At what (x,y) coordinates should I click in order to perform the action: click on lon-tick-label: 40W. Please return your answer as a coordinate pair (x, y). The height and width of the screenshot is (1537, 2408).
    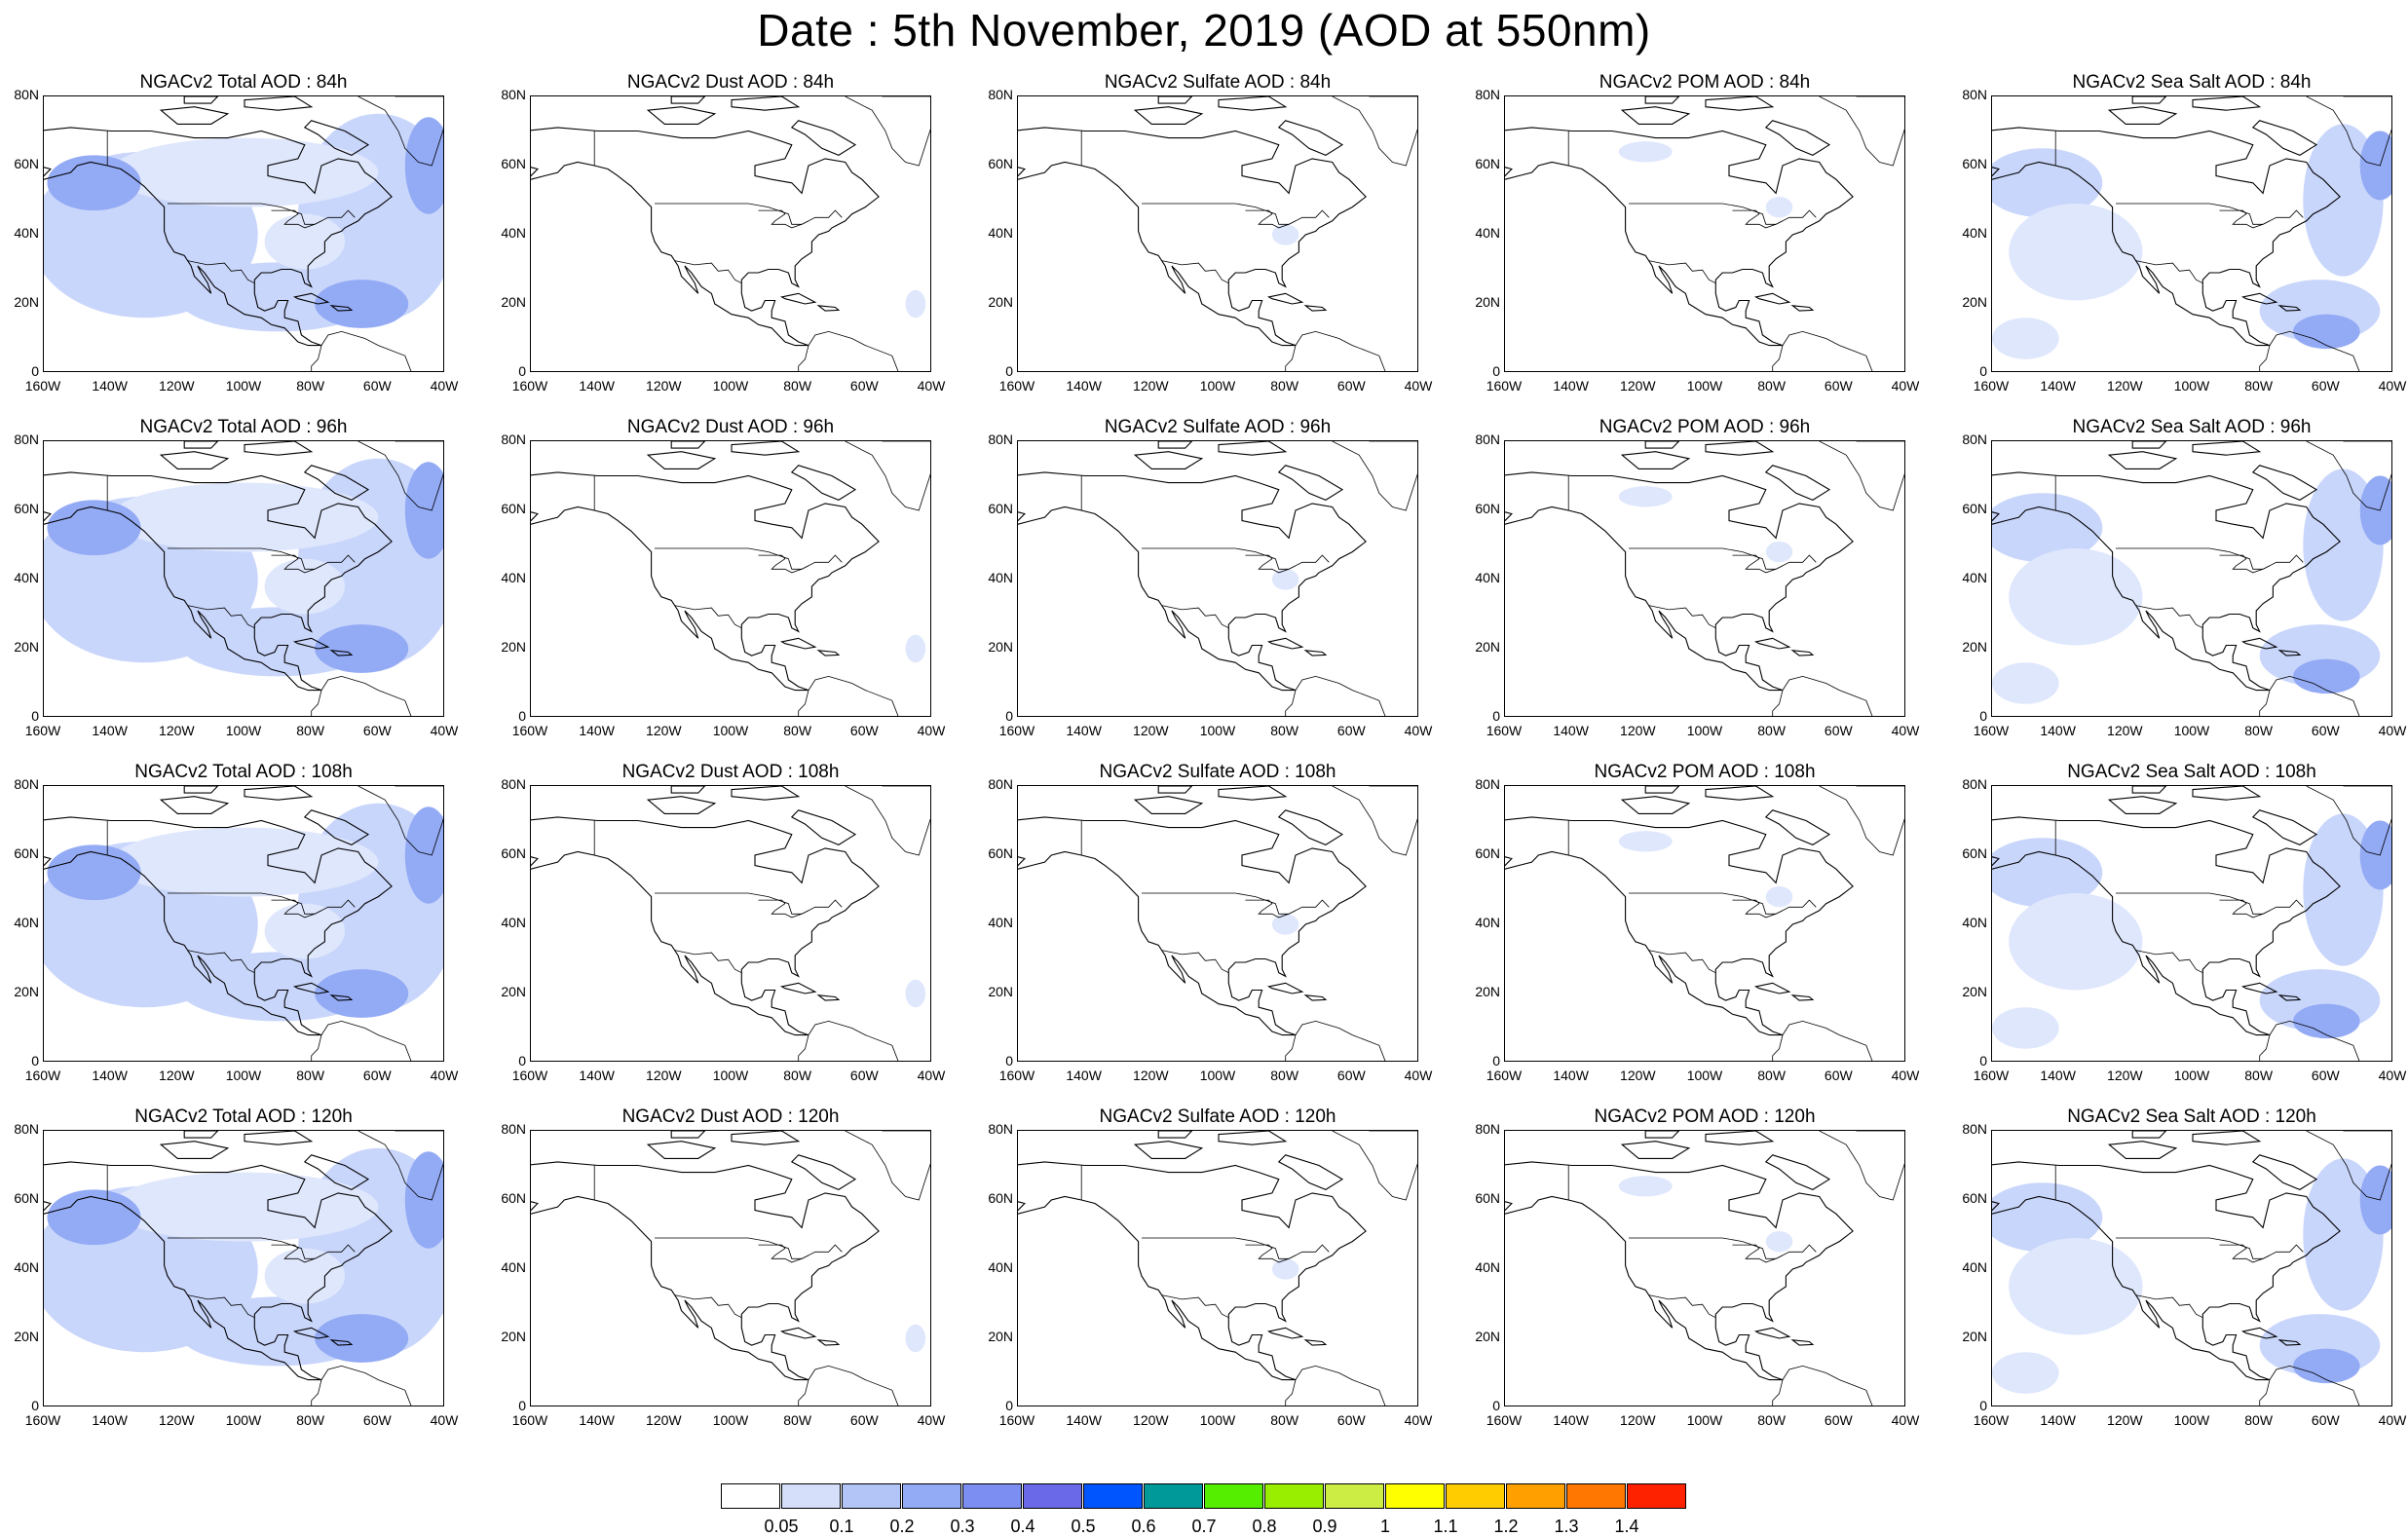
    Looking at the image, I should click on (2392, 731).